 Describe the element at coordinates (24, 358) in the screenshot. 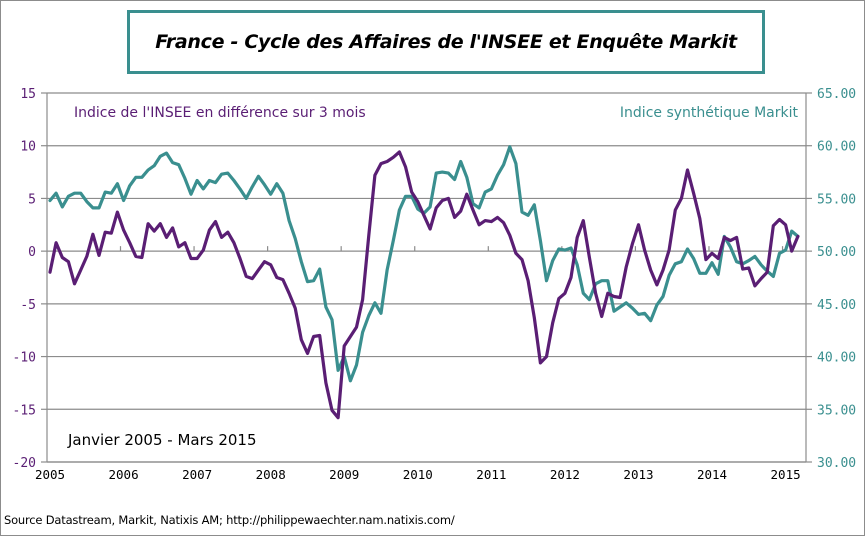

I see `left-tick-label: -10` at that location.